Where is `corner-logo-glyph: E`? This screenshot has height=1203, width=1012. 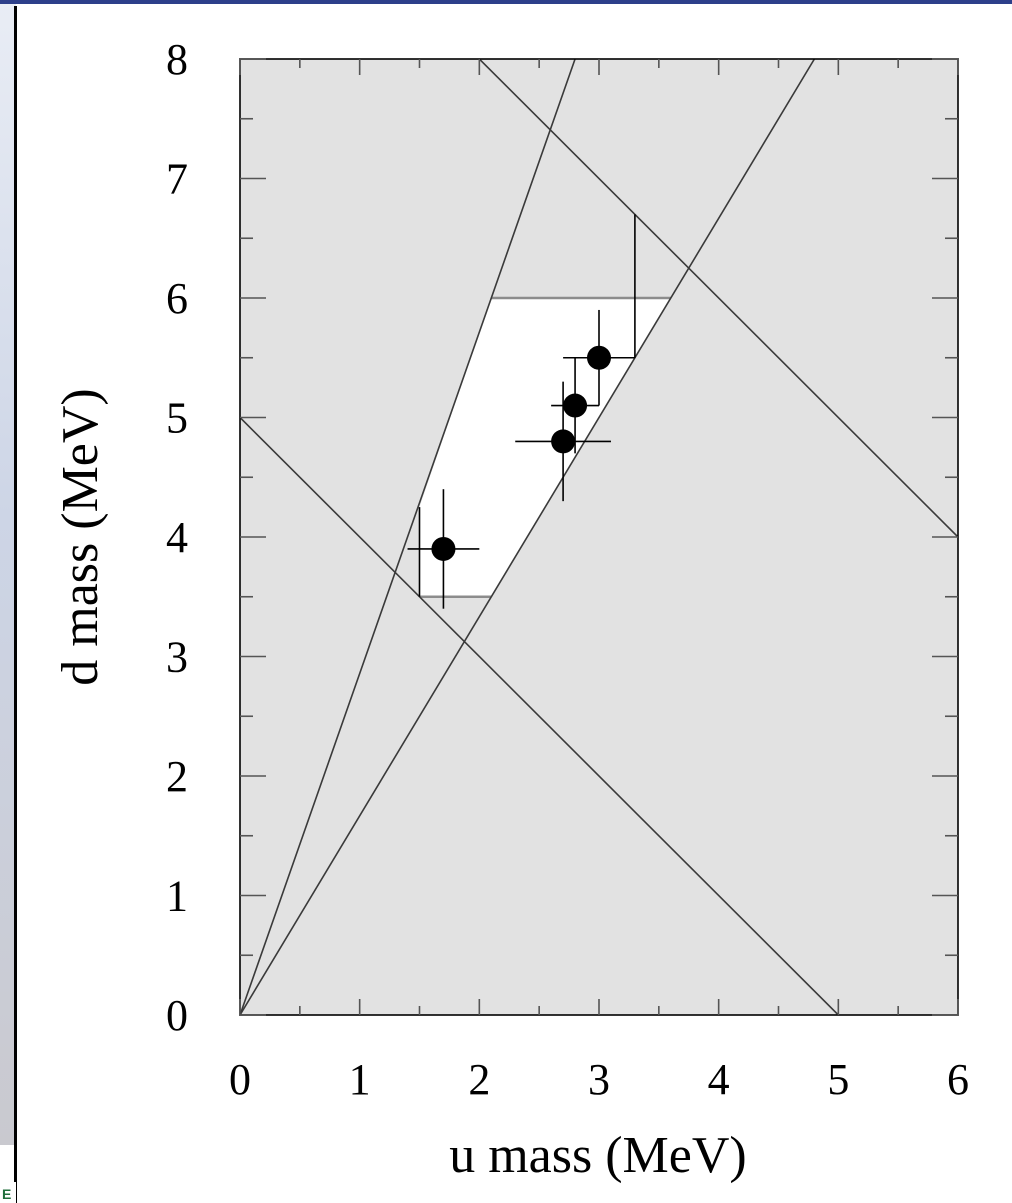
corner-logo-glyph: E is located at coordinates (7, 1194).